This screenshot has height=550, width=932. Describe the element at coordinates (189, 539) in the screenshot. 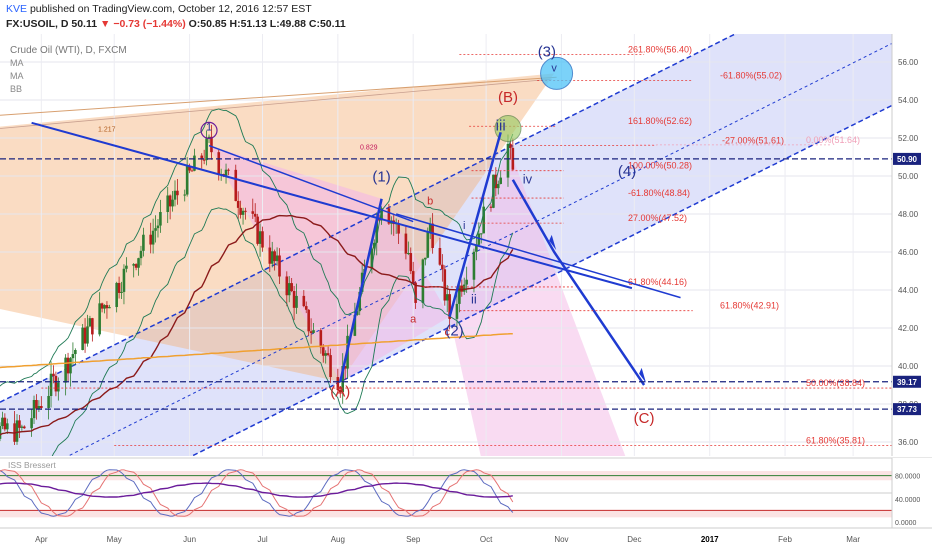

I see `time-tick-2: Jun` at that location.